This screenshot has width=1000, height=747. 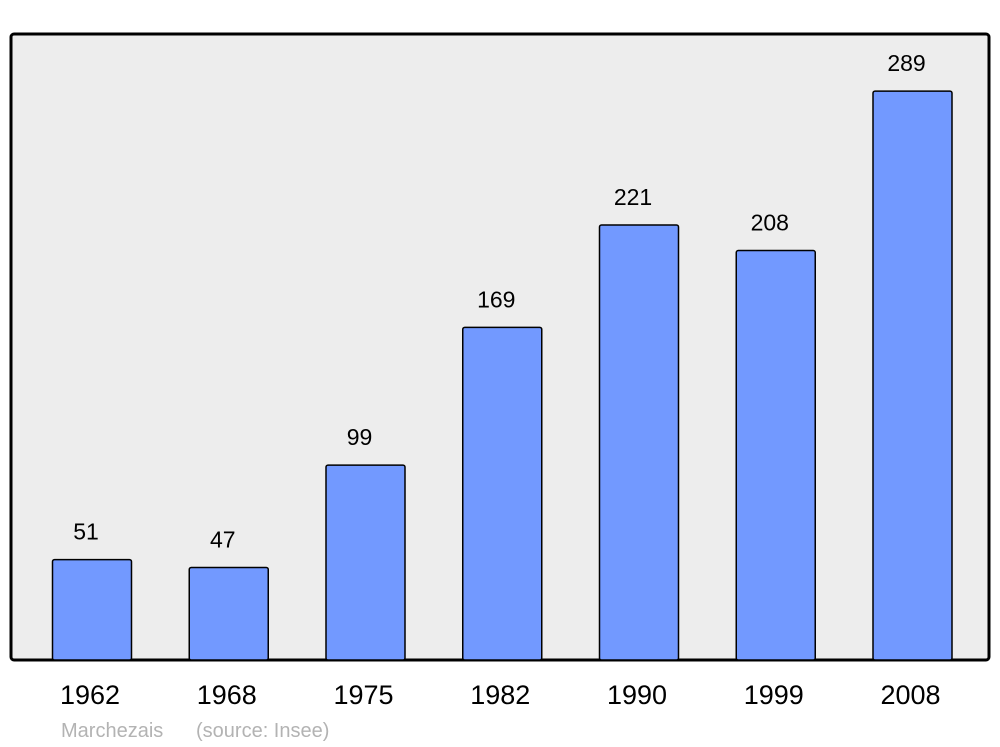 What do you see at coordinates (360, 437) in the screenshot?
I see `data-label-1975: 99` at bounding box center [360, 437].